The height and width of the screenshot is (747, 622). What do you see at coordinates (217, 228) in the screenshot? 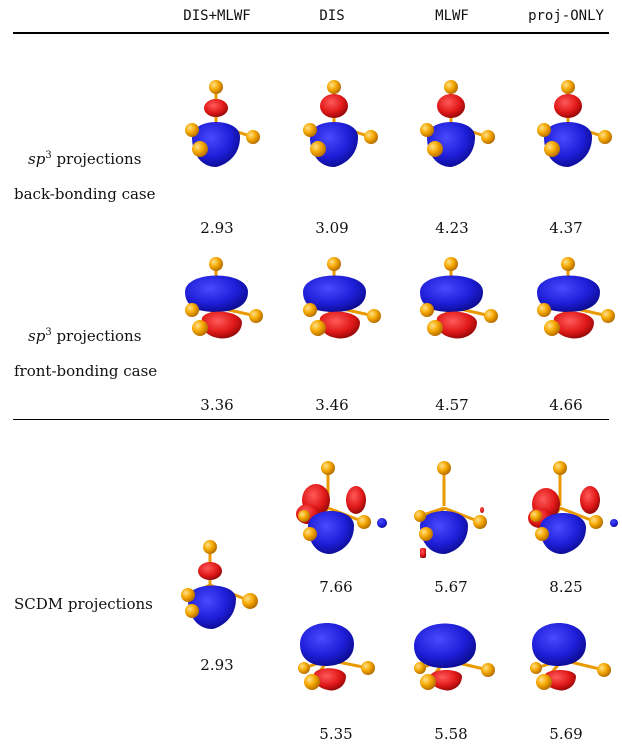
I see `value-back-dis-mlwf: 2.93` at bounding box center [217, 228].